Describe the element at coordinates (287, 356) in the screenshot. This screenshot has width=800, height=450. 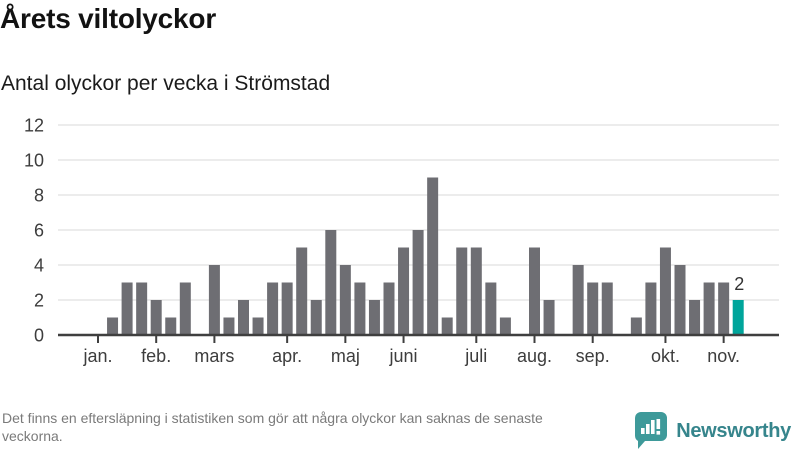
I see `x-axis-month-label: apr.` at that location.